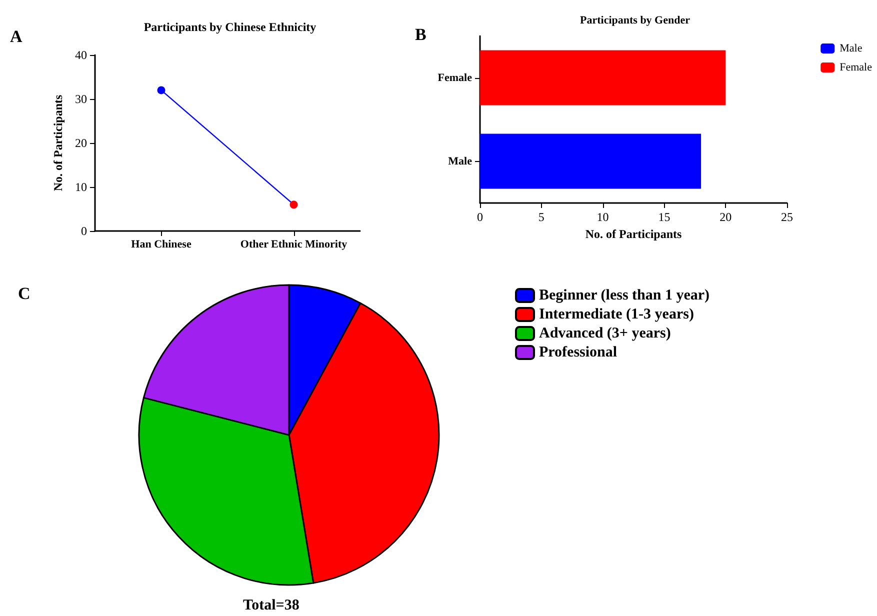  I want to click on text: Total=38, so click(271, 606).